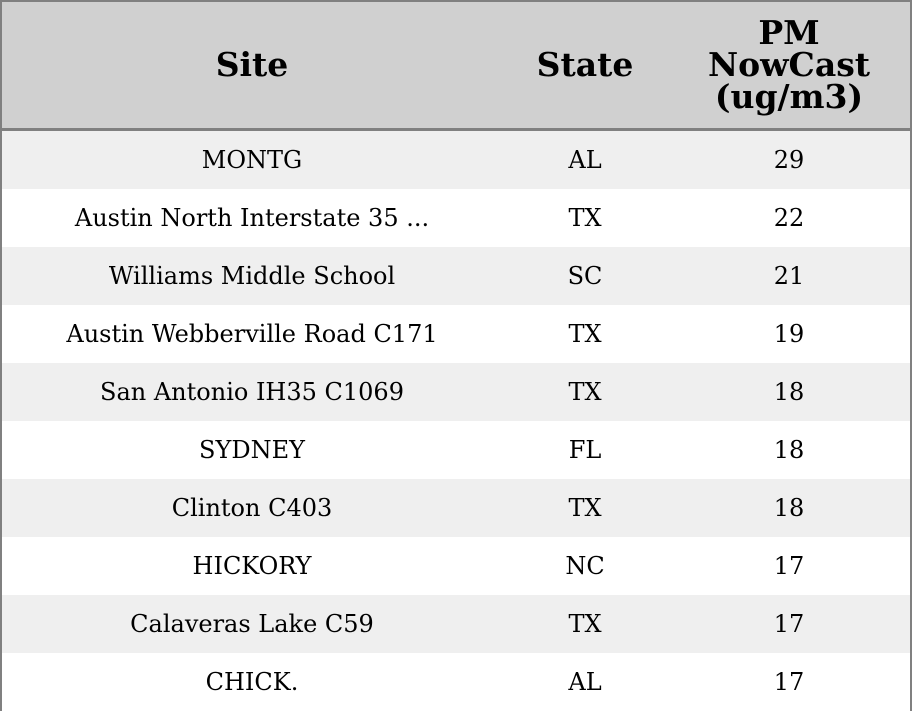 This screenshot has width=912, height=711. What do you see at coordinates (789, 276) in the screenshot?
I see `cell-pm: 21` at bounding box center [789, 276].